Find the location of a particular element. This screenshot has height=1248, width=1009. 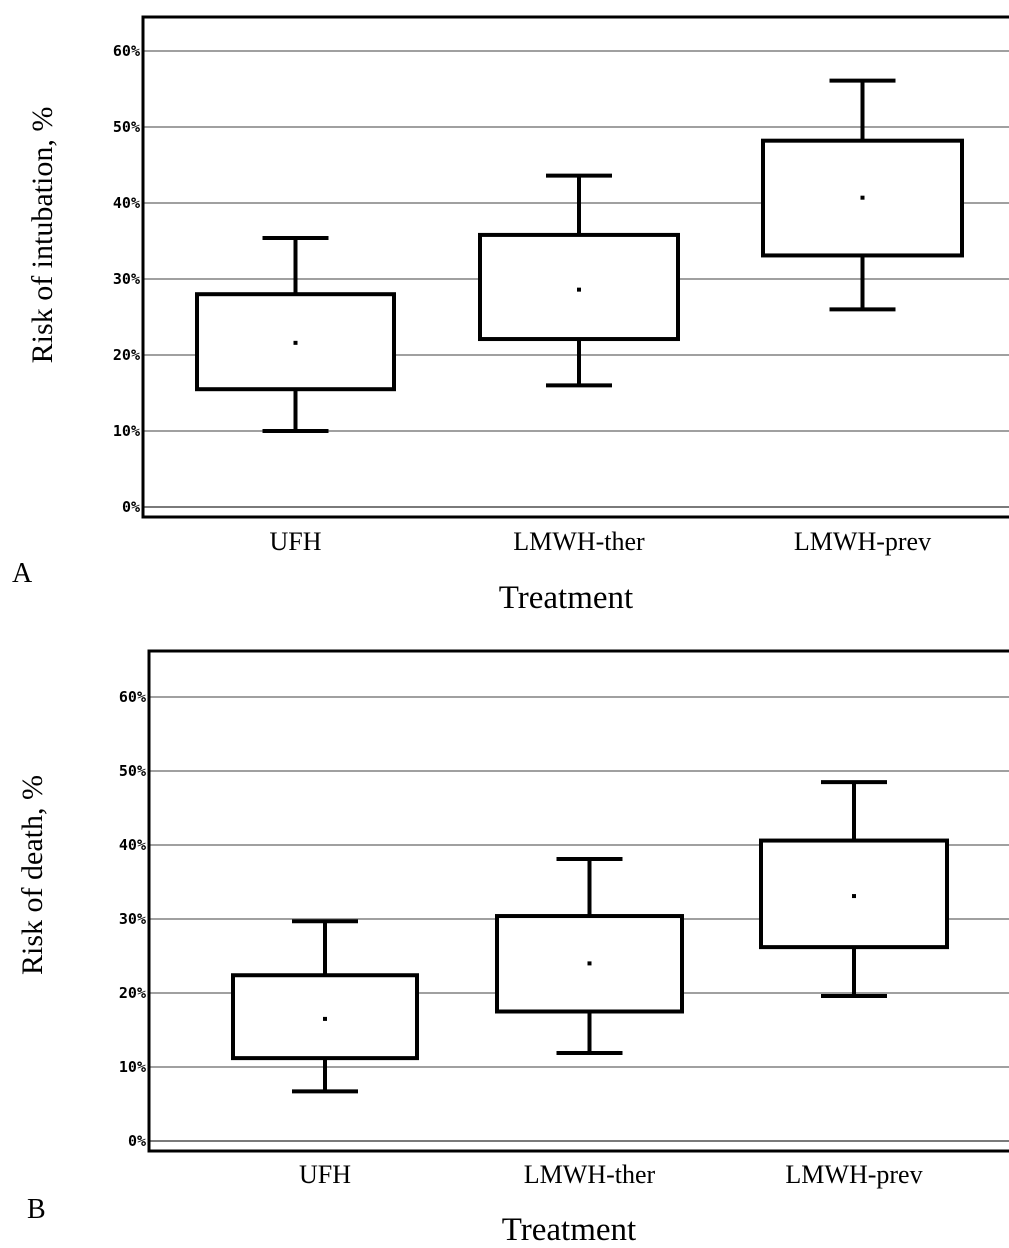

panel-label: A is located at coordinates (22, 573).